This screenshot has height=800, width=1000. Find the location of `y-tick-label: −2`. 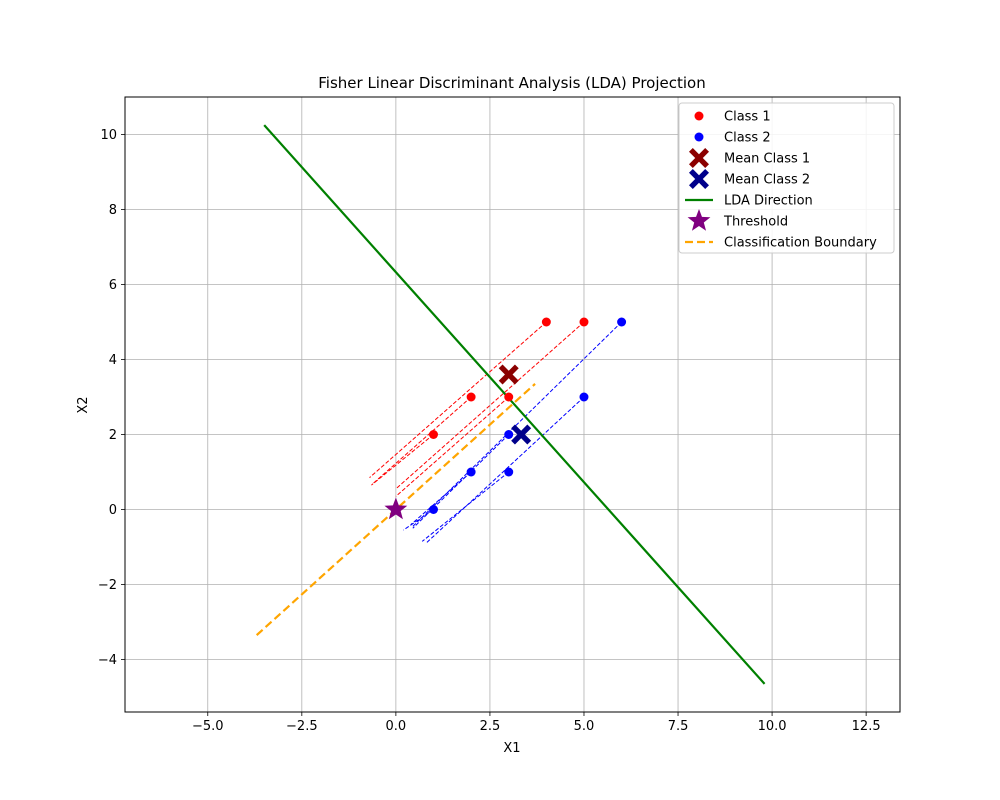

y-tick-label: −2 is located at coordinates (107, 585).